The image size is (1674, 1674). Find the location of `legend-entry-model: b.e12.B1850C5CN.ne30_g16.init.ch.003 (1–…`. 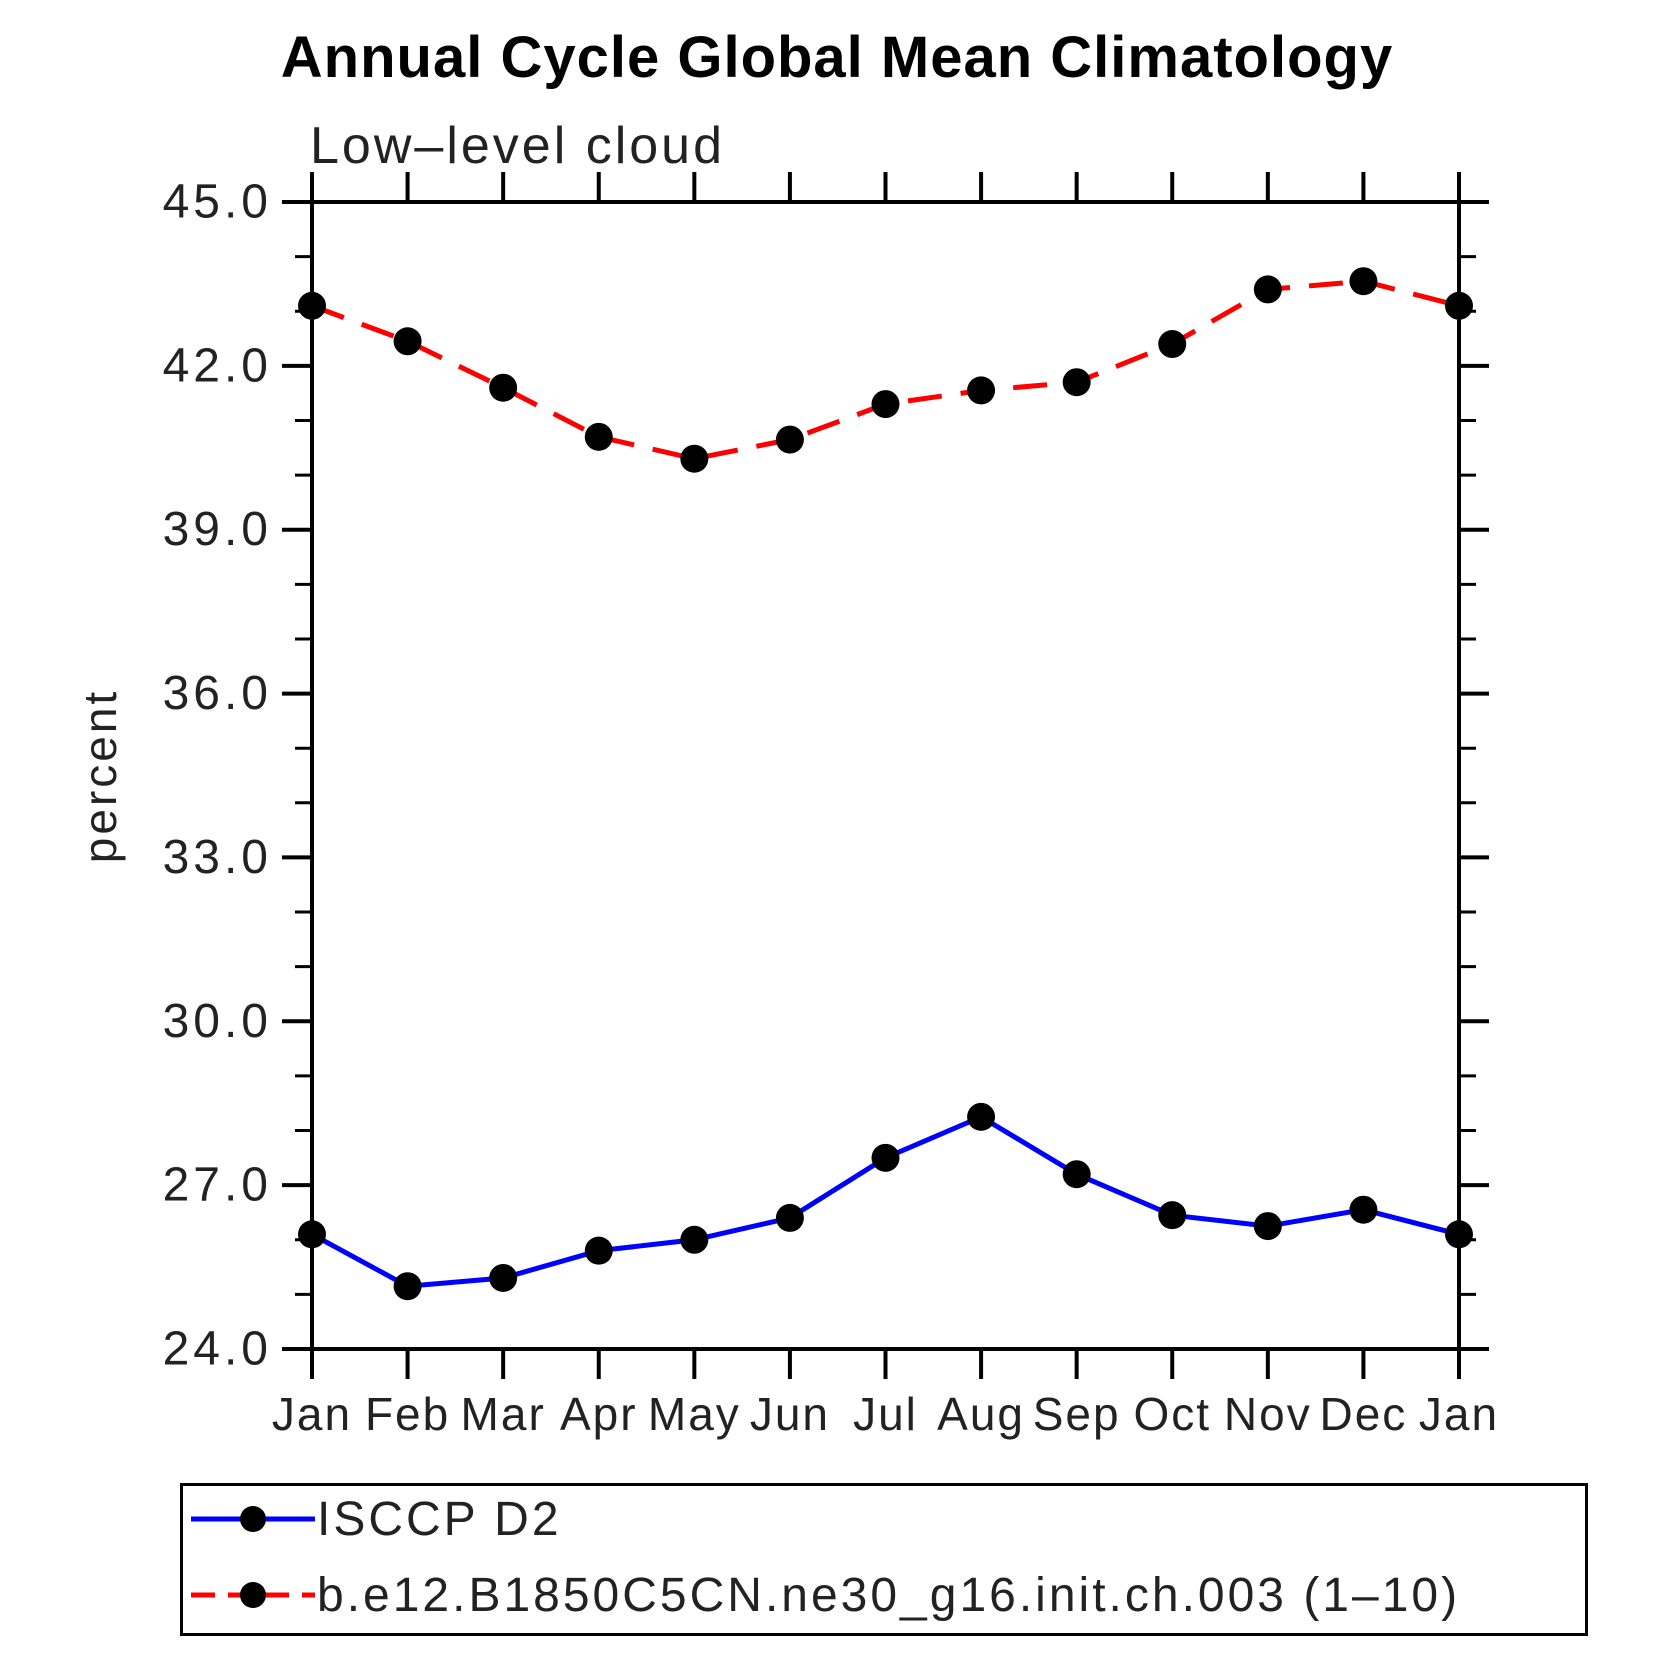

legend-entry-model: b.e12.B1850C5CN.ne30_g16.init.ch.003 (1–… is located at coordinates (825, 1595).